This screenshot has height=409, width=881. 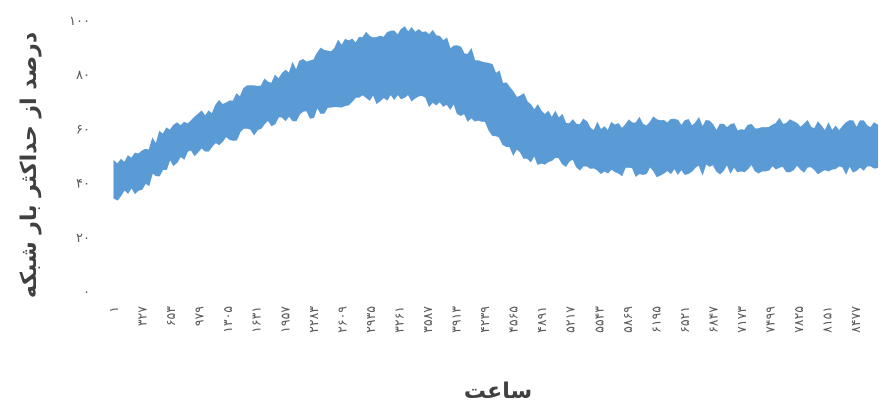 I want to click on y-tick-label: ۱۰۰, so click(x=79, y=21).